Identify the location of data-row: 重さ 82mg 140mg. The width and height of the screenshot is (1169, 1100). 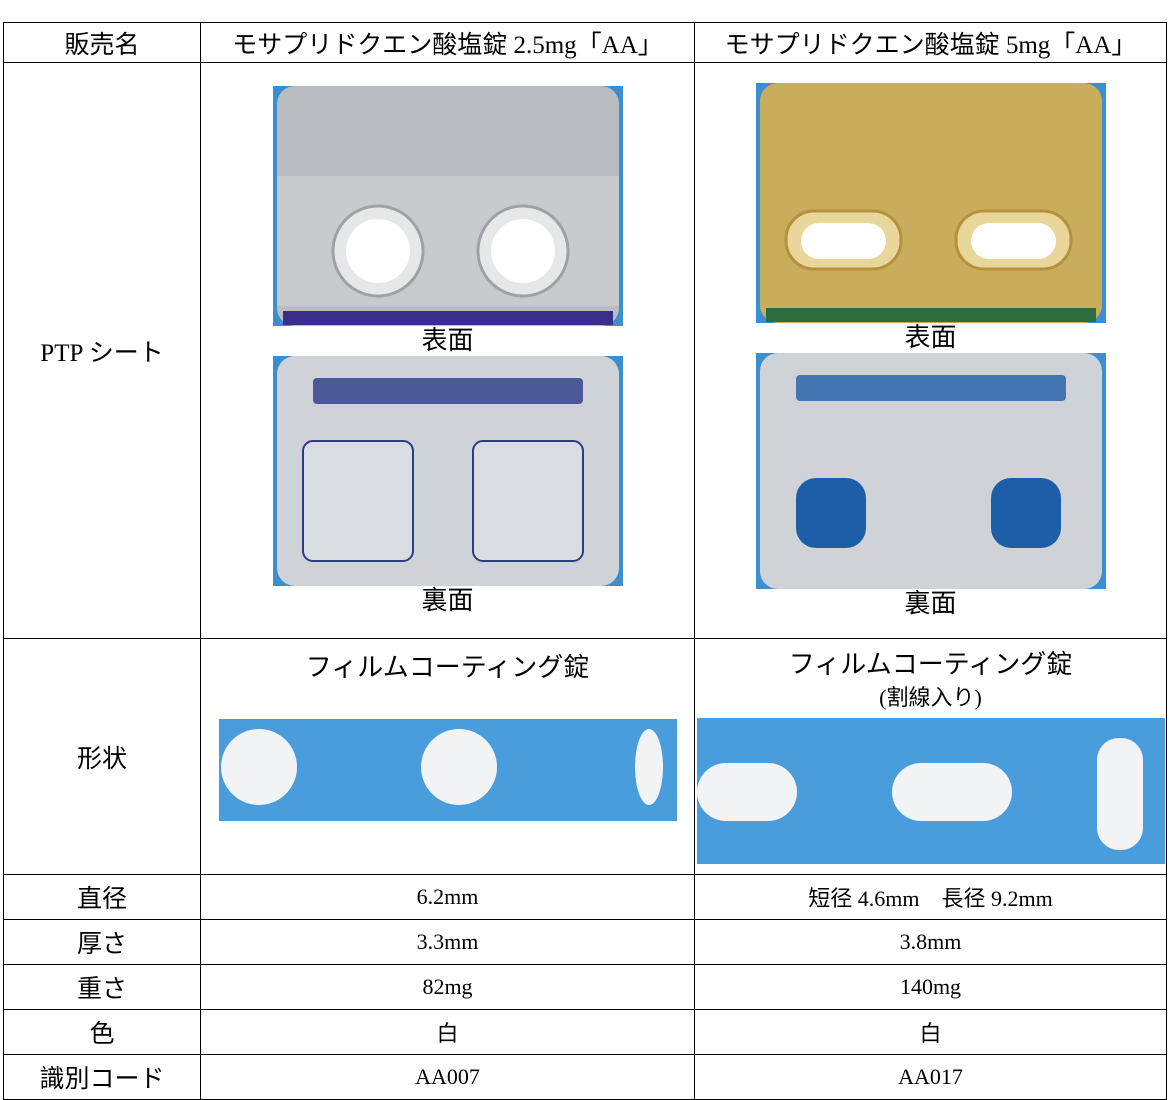
(585, 987).